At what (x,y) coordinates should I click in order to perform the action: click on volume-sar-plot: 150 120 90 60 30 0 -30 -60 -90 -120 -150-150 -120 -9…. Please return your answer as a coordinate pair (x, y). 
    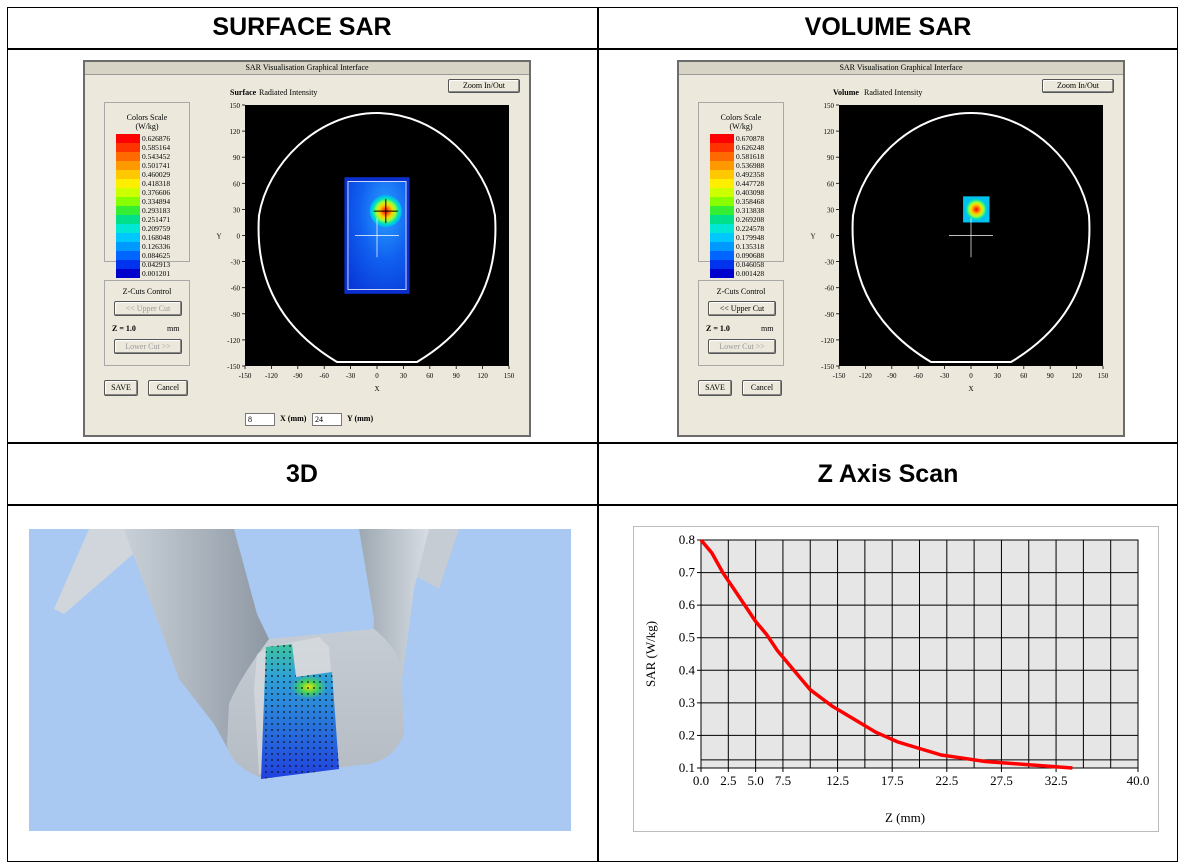
    Looking at the image, I should click on (953, 250).